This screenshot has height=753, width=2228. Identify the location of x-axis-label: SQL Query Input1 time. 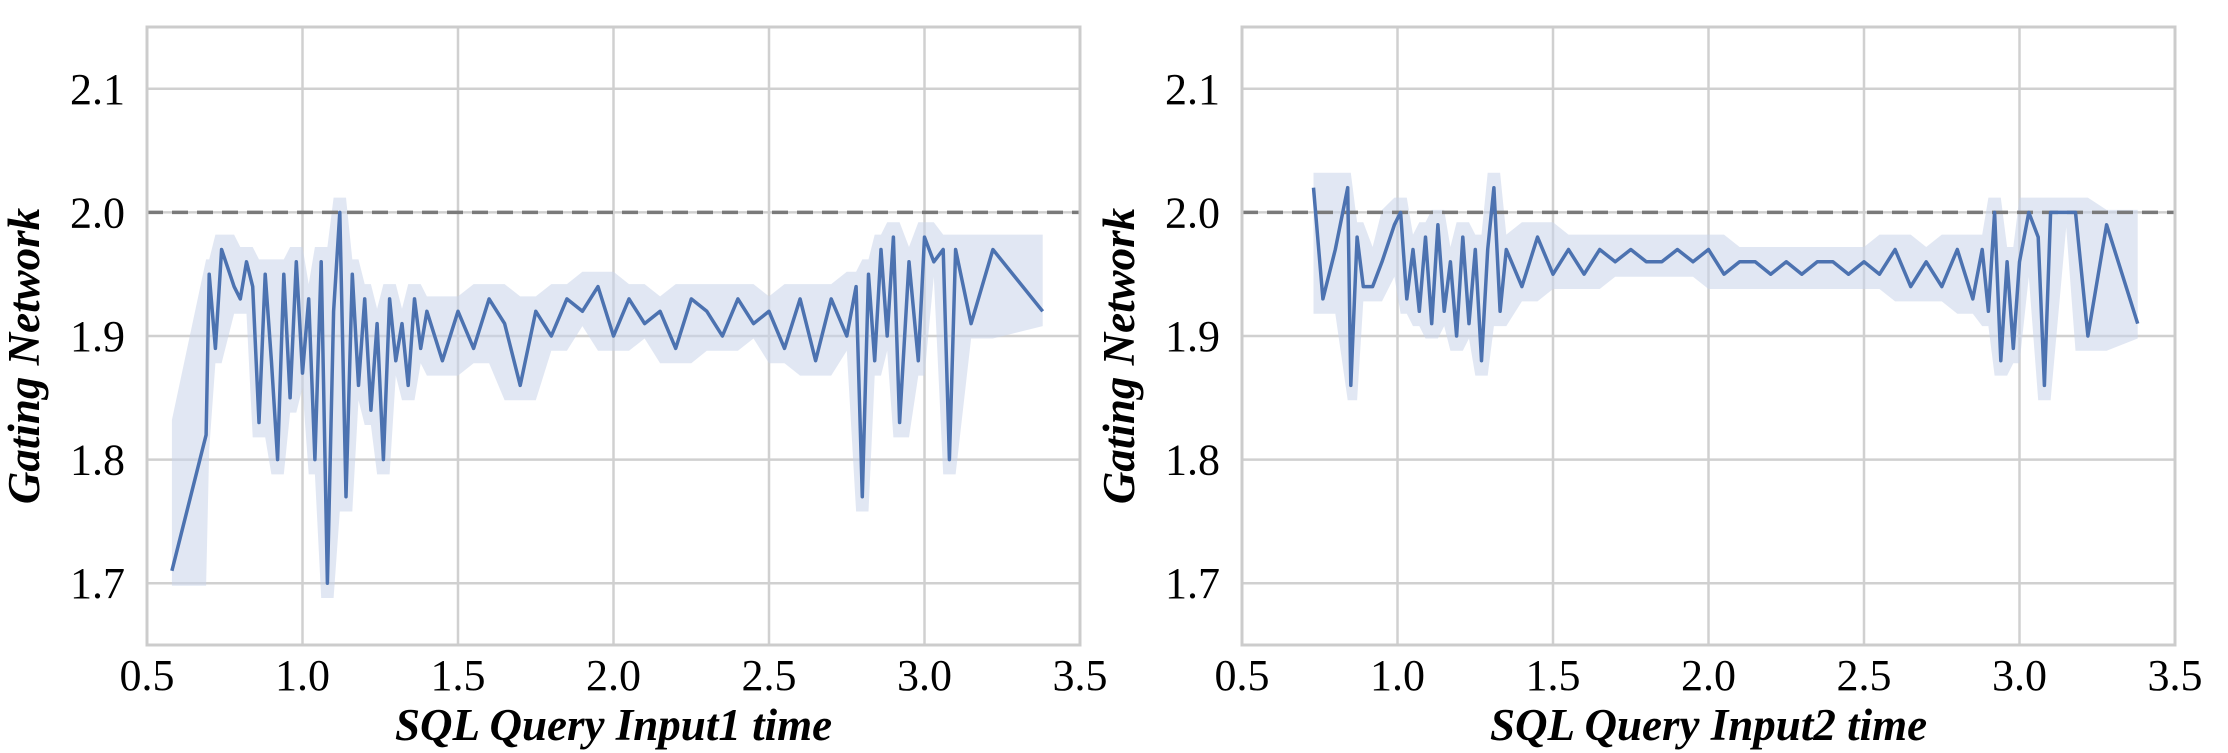
(613, 725).